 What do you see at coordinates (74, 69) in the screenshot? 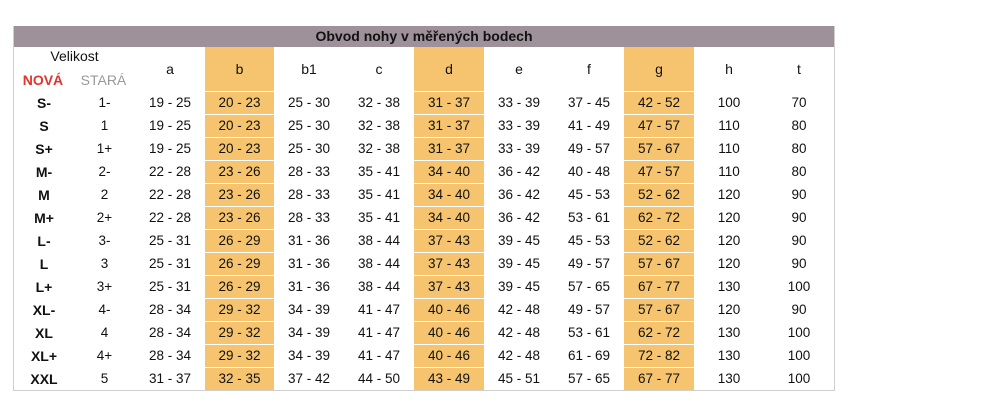
I see `size-header: Velikost NOVÁ STARÁ` at bounding box center [74, 69].